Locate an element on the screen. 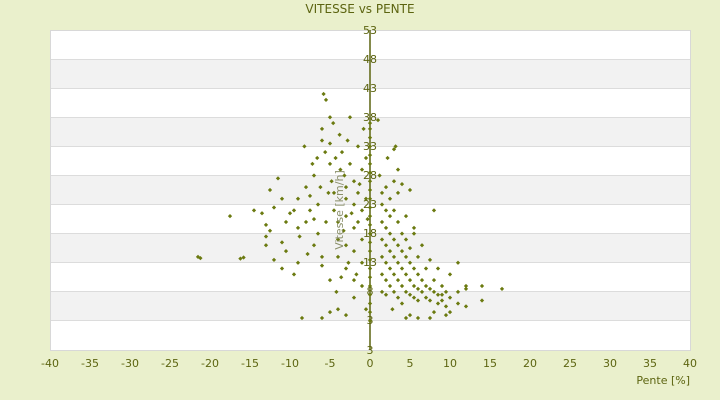 The image size is (720, 400). x-tick-label: -5 is located at coordinates (330, 363).